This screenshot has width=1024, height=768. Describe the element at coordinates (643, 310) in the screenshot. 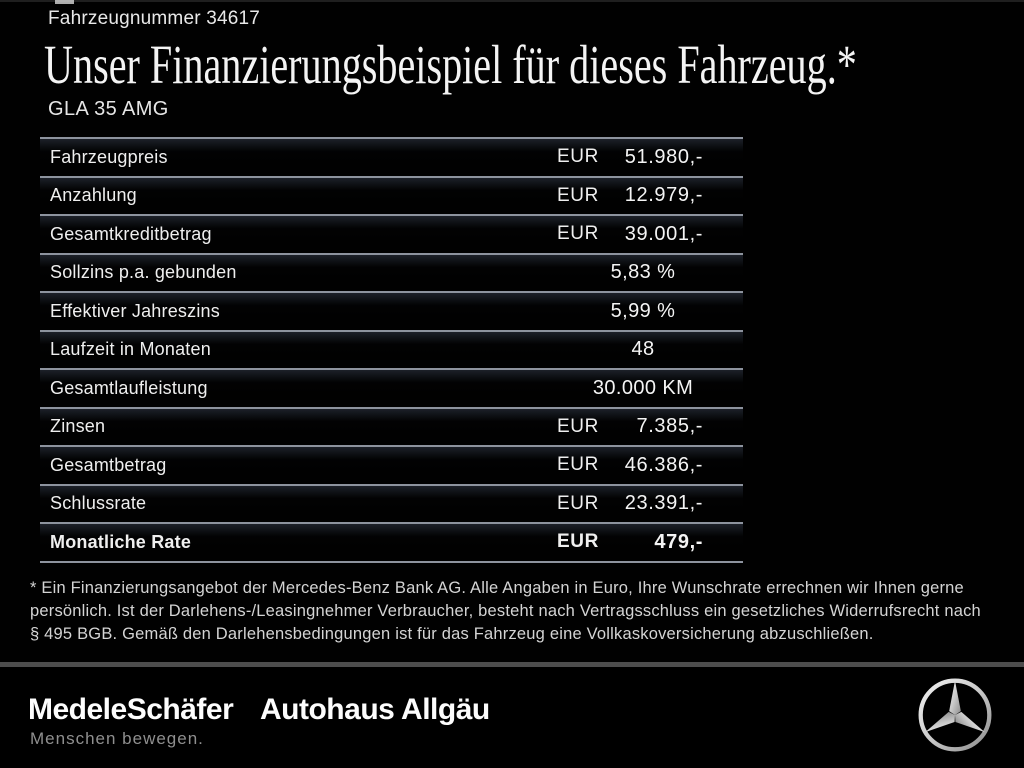

I see `row-value: 5,99 %` at that location.